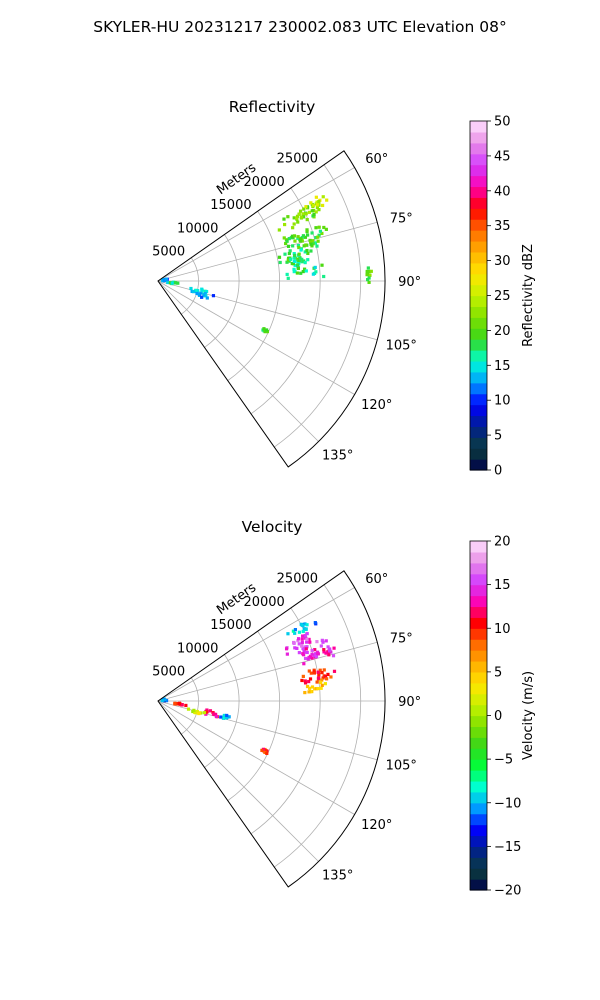 This screenshot has height=1000, width=600. Describe the element at coordinates (502, 296) in the screenshot. I see `colorbar-tick-label: 25` at that location.